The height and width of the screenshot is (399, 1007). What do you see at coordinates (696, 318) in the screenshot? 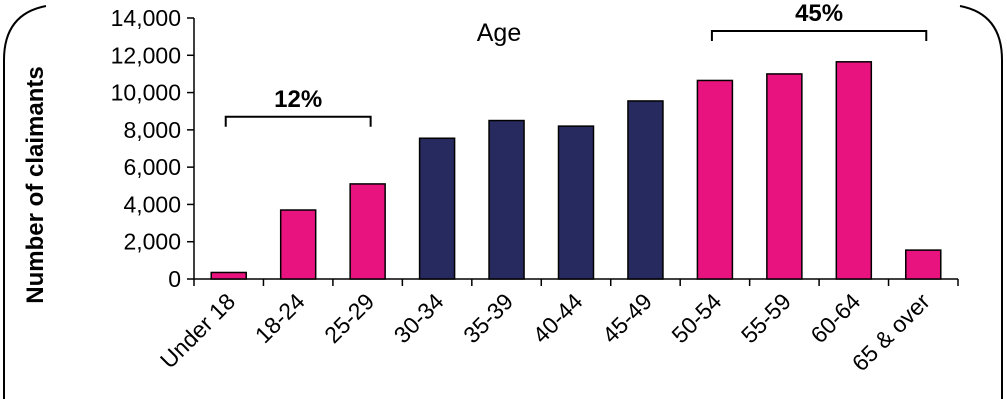
I see `x-tick-label: 50-54` at bounding box center [696, 318].